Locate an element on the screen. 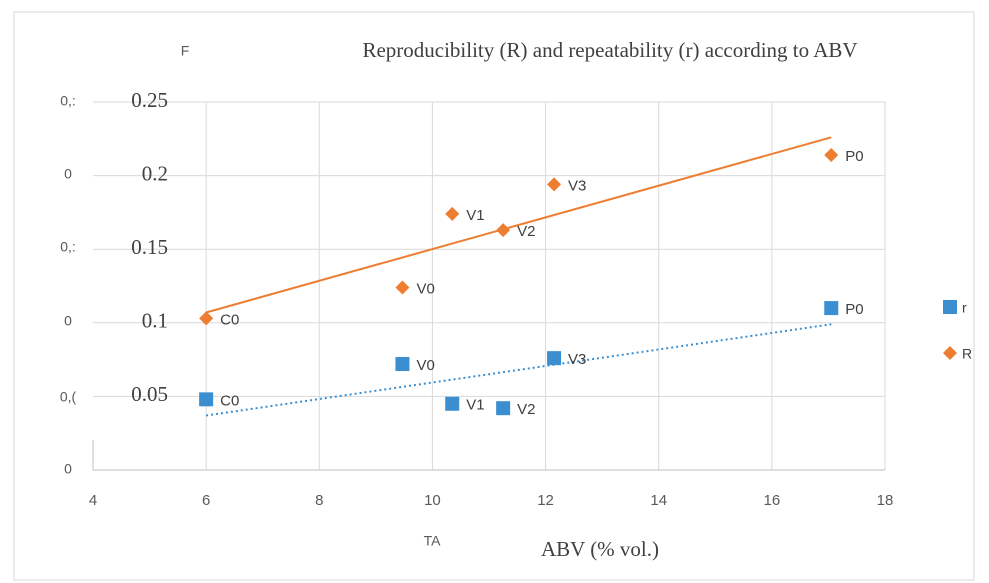  x-tick-label: 10 is located at coordinates (432, 500).